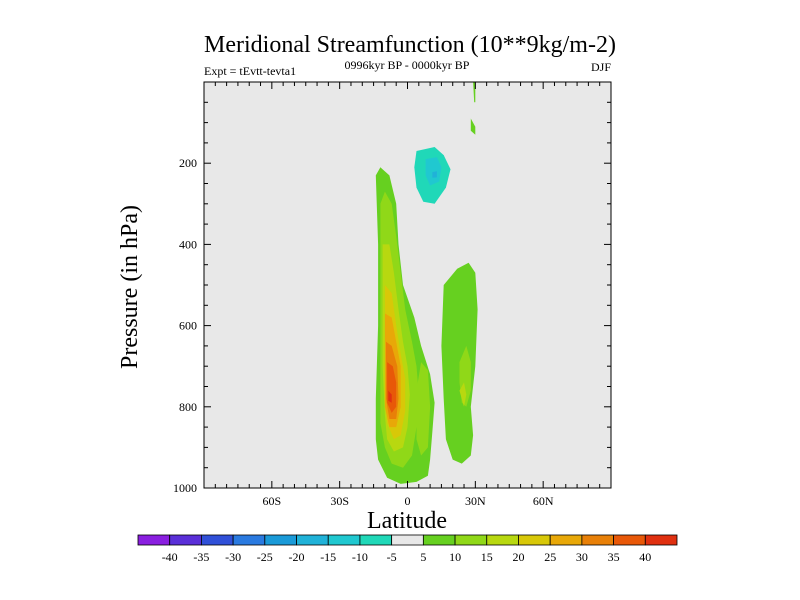  Describe the element at coordinates (601, 67) in the screenshot. I see `season-label: DJF` at that location.